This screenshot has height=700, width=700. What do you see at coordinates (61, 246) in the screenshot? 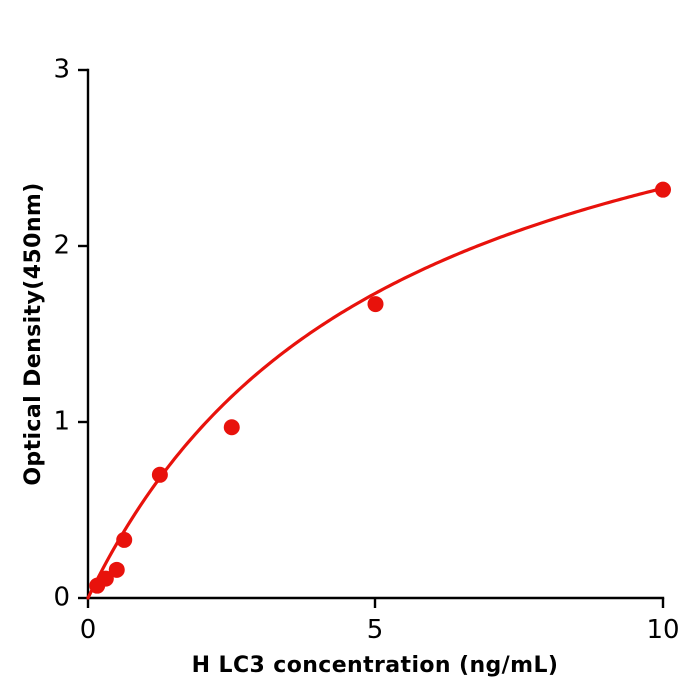
I see `y-tick-label-2: 2` at bounding box center [61, 246].